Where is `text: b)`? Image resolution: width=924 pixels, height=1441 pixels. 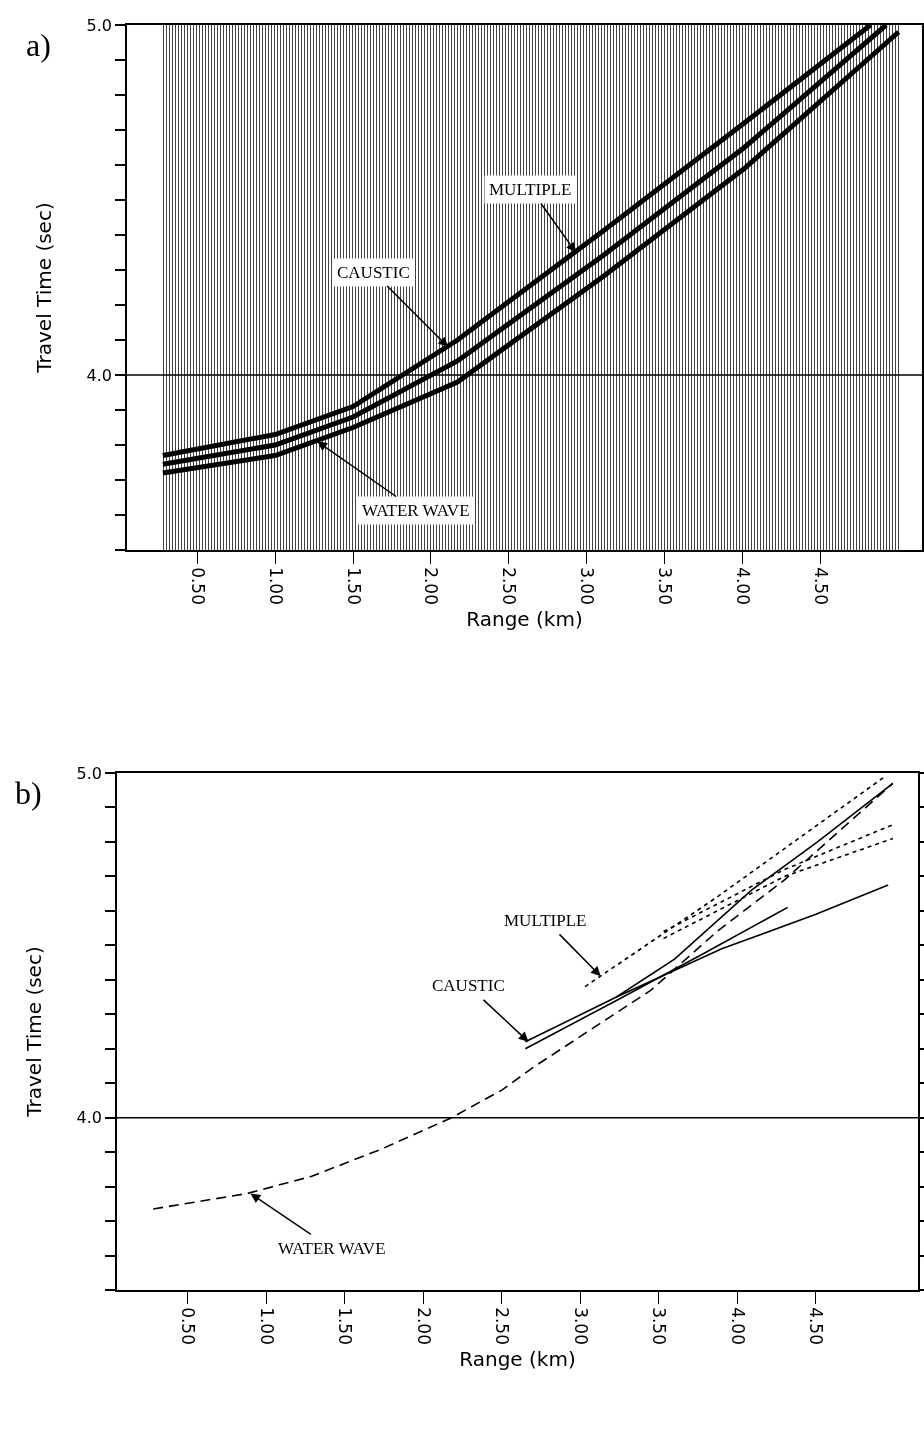
text: b) is located at coordinates (28, 793).